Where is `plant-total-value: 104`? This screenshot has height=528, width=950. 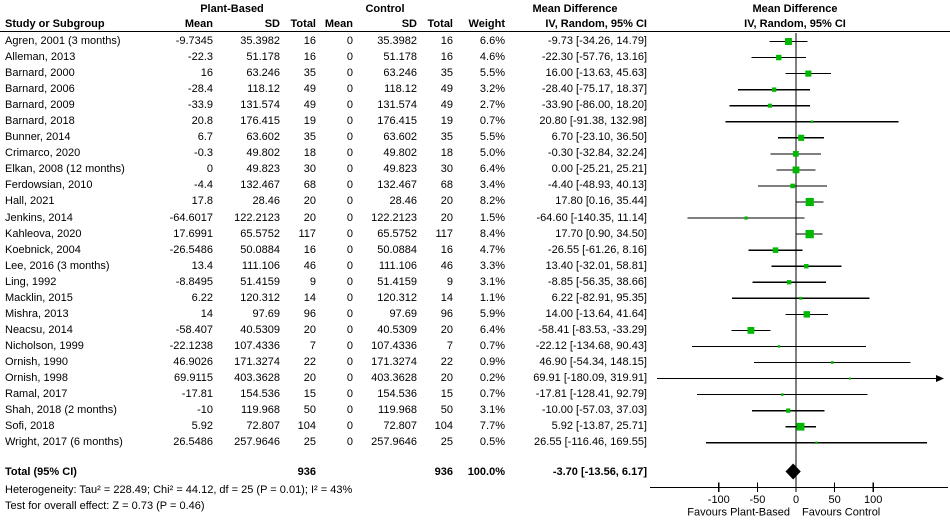 plant-total-value: 104 is located at coordinates (306, 426).